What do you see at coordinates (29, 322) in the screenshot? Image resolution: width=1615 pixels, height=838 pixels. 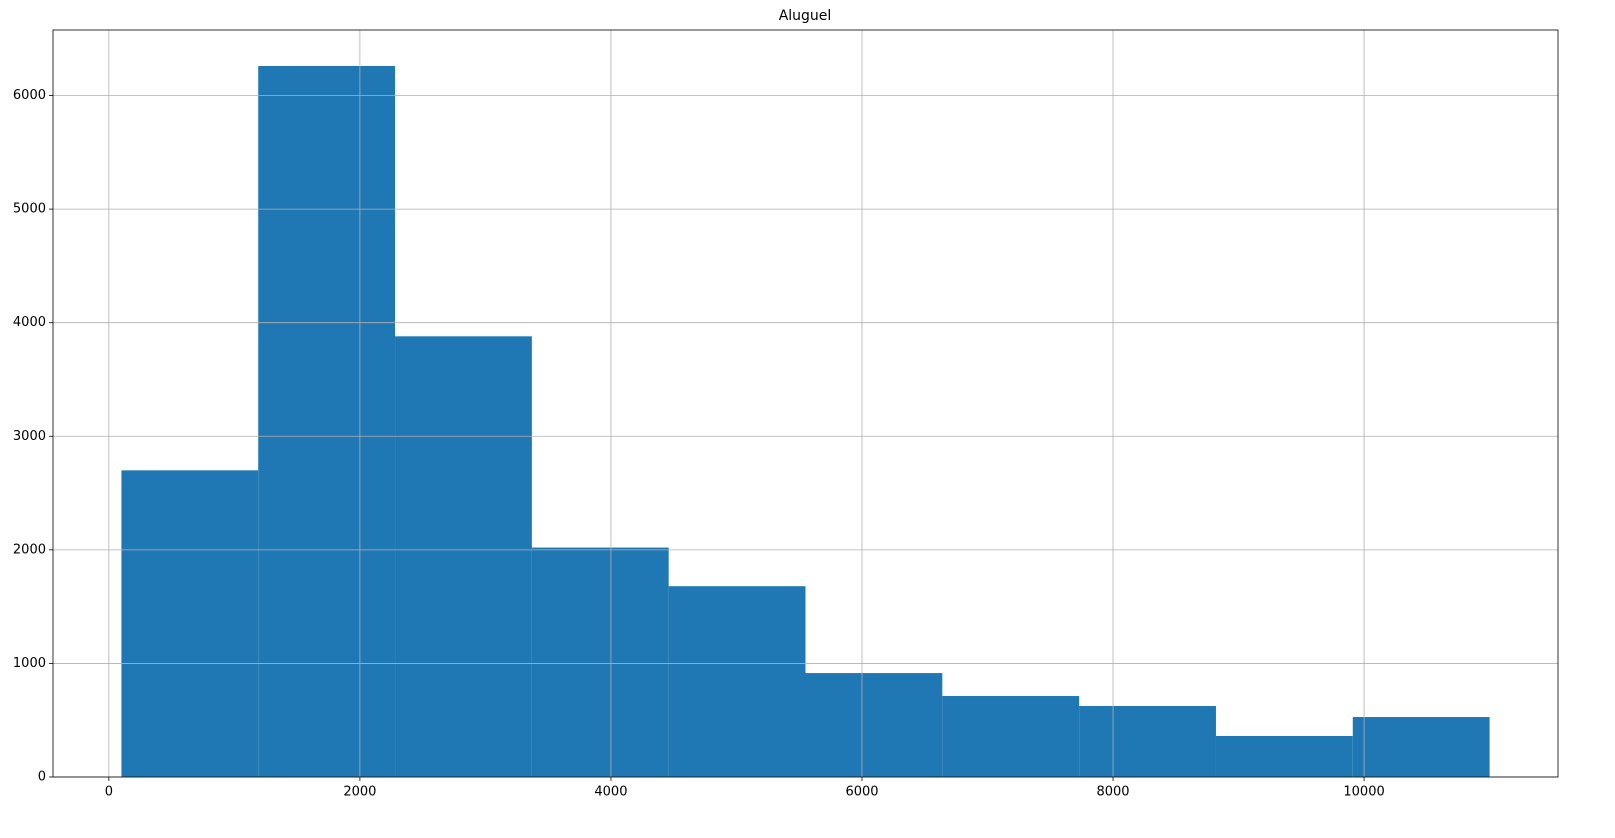 I see `y-tick-label: 4000` at bounding box center [29, 322].